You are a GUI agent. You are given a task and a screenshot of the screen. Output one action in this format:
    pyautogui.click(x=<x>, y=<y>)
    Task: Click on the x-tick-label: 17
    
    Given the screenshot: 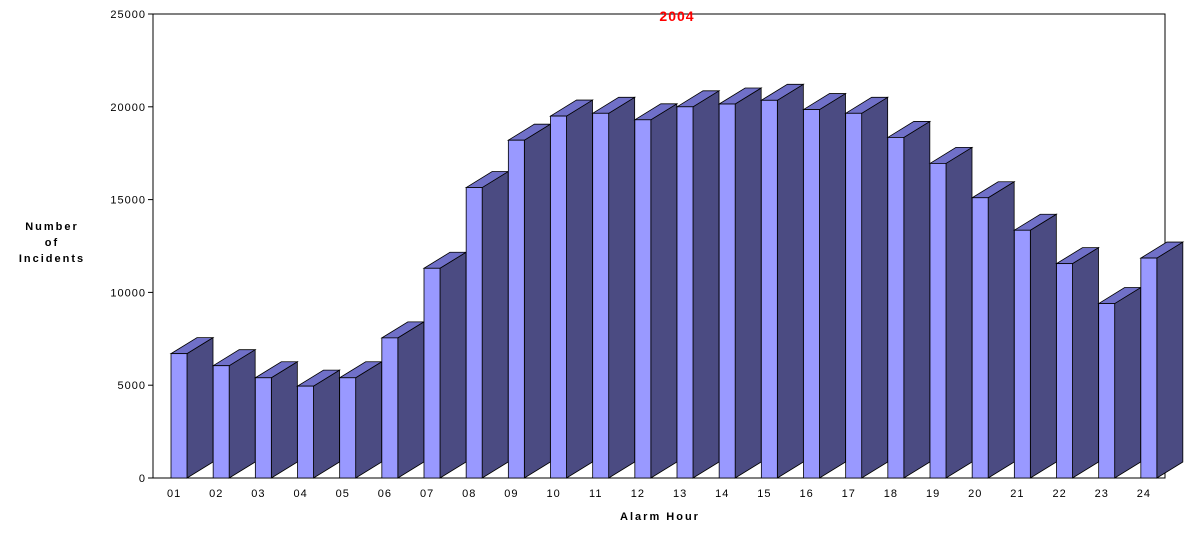 What is the action you would take?
    pyautogui.click(x=849, y=494)
    